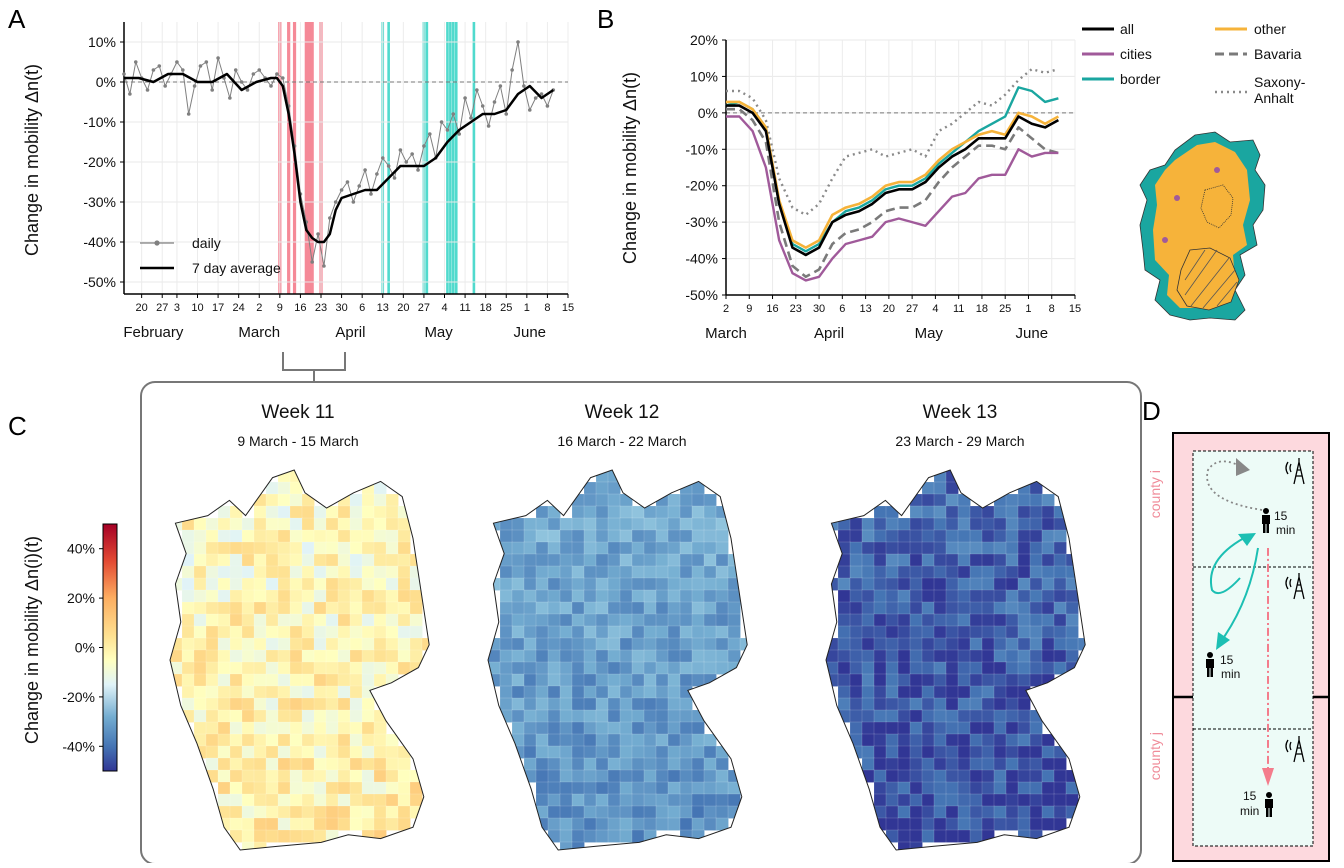 The width and height of the screenshot is (1344, 868). Describe the element at coordinates (701, 259) in the screenshot. I see `y-tick-label: -40%` at that location.